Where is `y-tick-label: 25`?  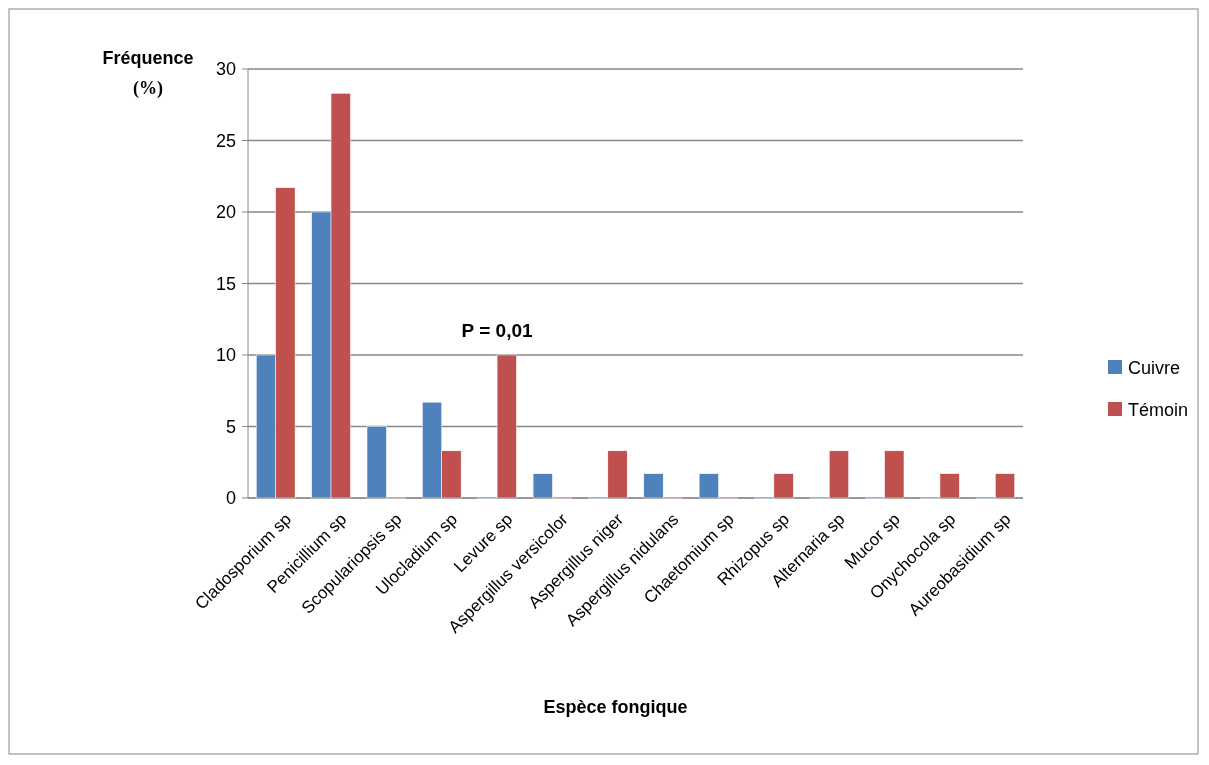
y-tick-label: 25 is located at coordinates (225, 140).